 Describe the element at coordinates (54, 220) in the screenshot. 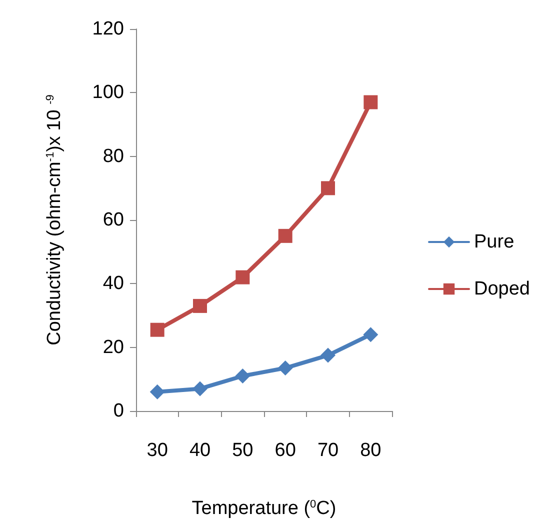

I see `y-axis-title: Conductivity (ohm-cm-1)x 10 -9` at that location.